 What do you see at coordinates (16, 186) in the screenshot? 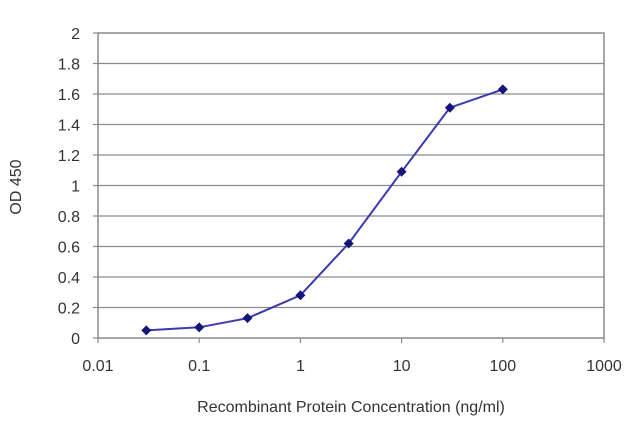
I see `y-axis-title: OD 450` at bounding box center [16, 186].